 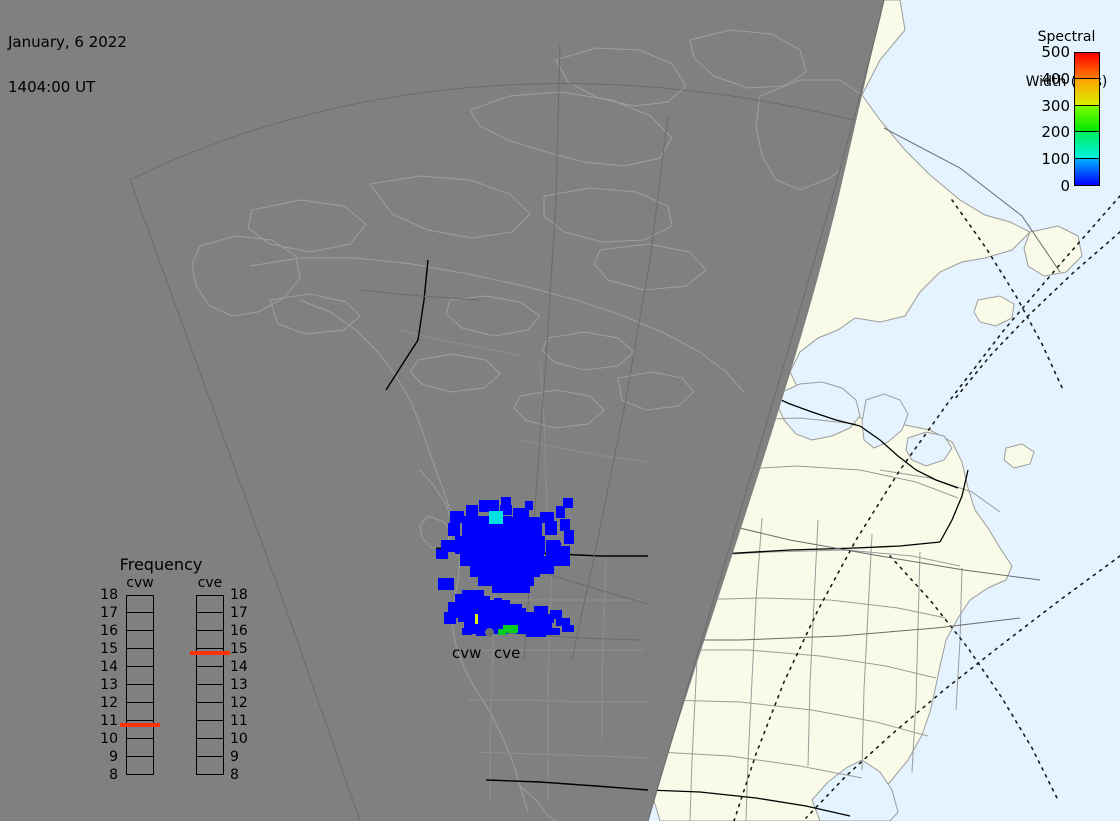 I want to click on frequency-tick-right-10: 10, so click(x=239, y=739).